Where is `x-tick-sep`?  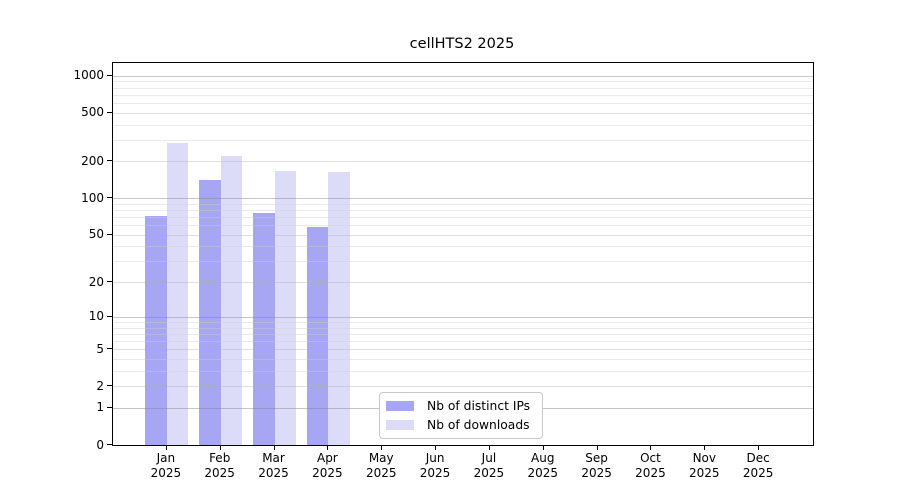 x-tick-sep is located at coordinates (597, 447).